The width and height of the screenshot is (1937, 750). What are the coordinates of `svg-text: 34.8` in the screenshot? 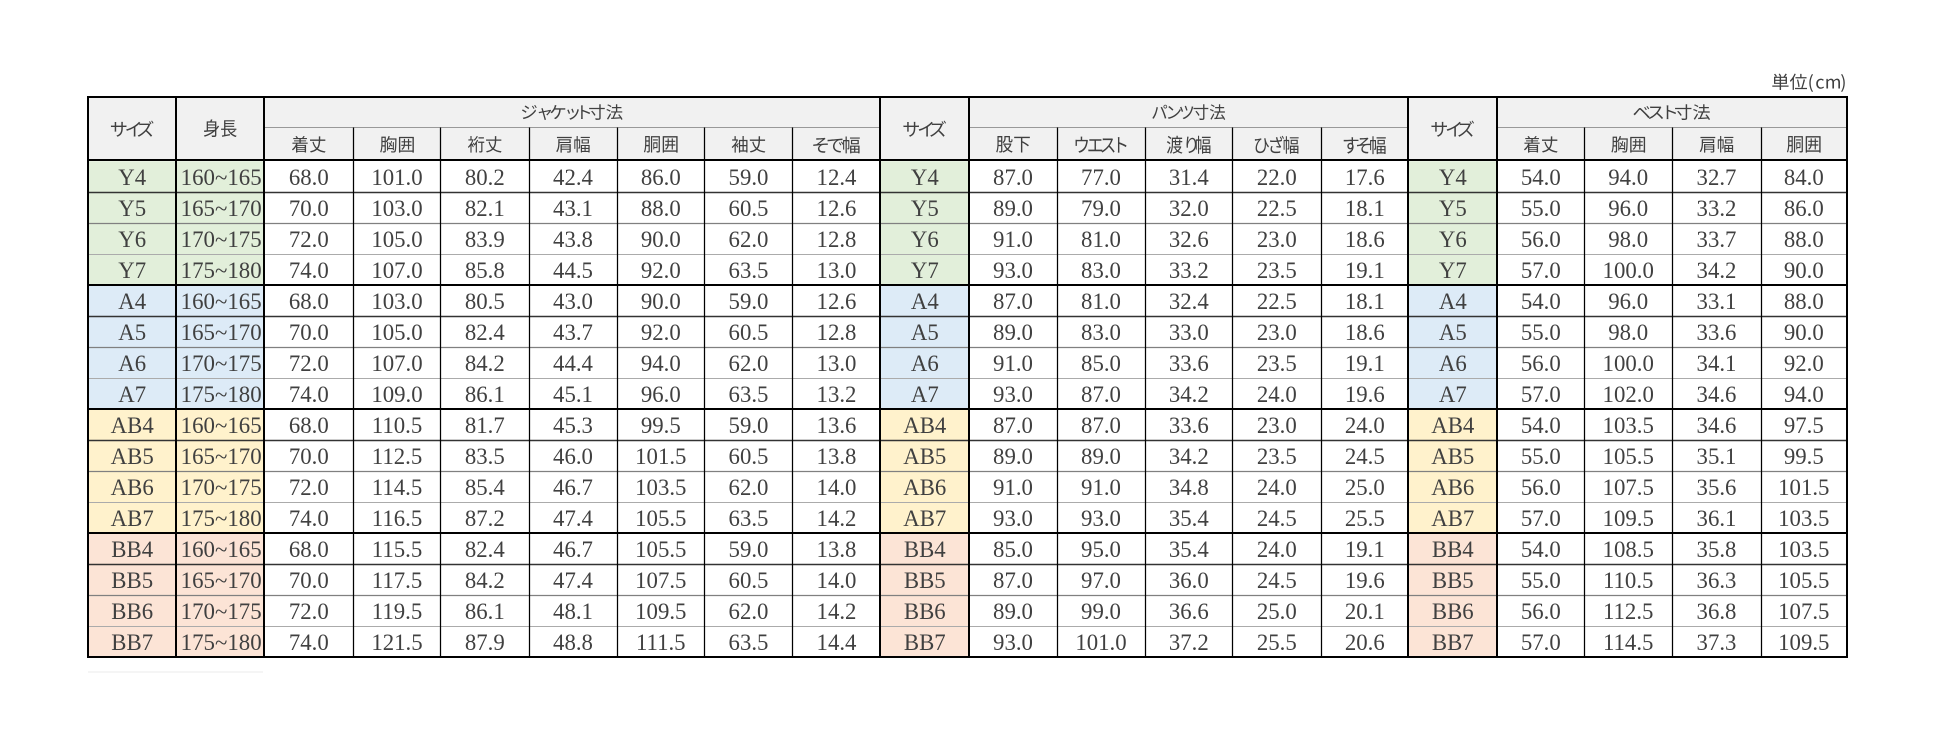 It's located at (1189, 487).